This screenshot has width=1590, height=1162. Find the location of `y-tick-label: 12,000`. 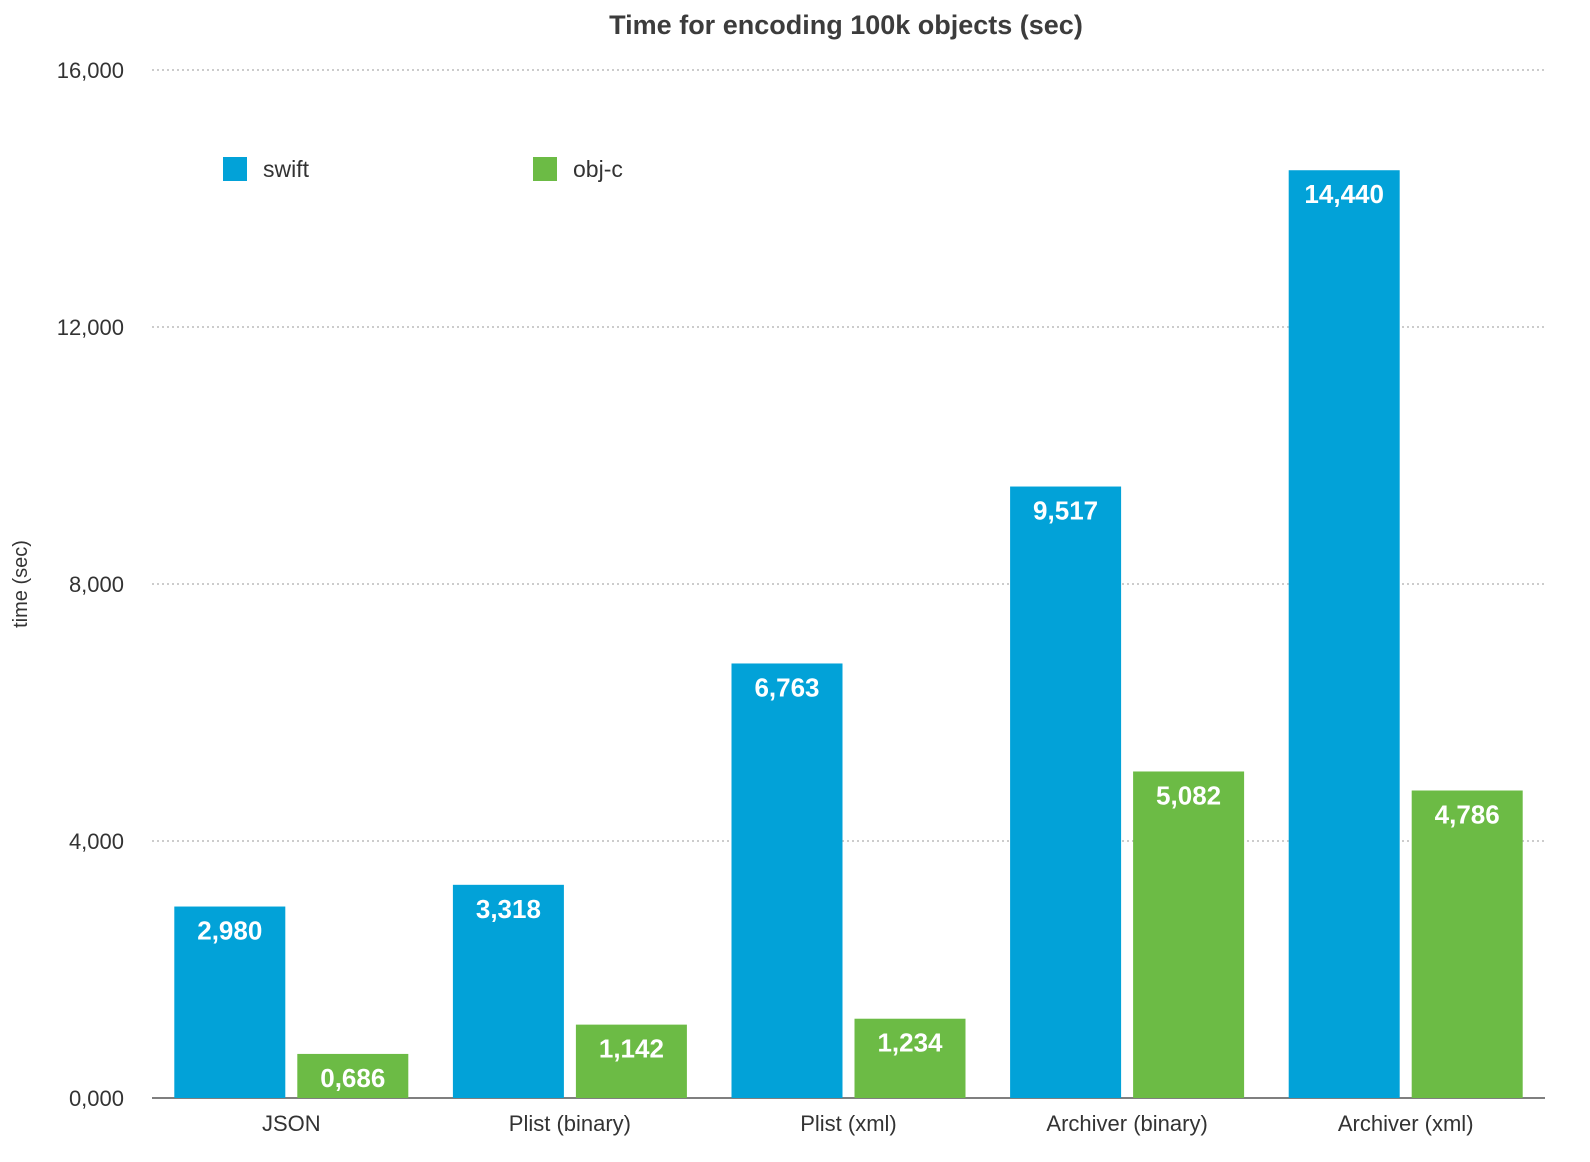

y-tick-label: 12,000 is located at coordinates (90, 327).